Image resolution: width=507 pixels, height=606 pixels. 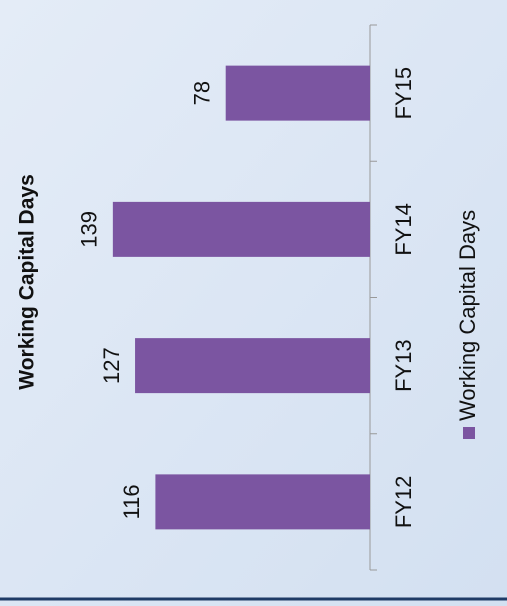 What do you see at coordinates (403, 93) in the screenshot?
I see `x-tick-label: FY15` at bounding box center [403, 93].